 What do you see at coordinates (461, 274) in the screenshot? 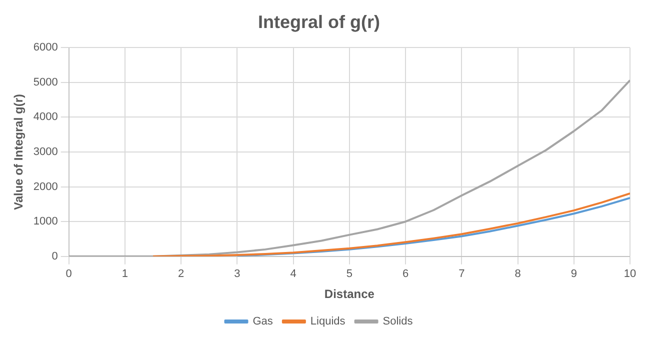
I see `x-tick-label: 7` at bounding box center [461, 274].